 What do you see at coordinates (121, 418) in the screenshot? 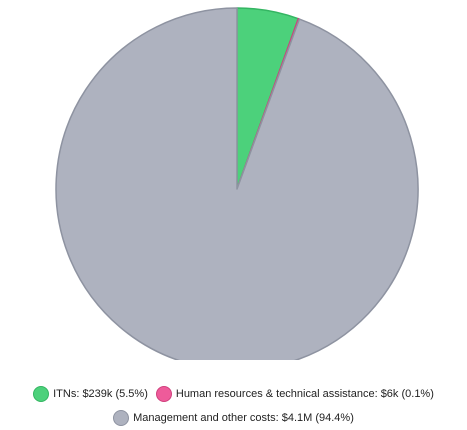
I see `legend-swatch-management` at bounding box center [121, 418].